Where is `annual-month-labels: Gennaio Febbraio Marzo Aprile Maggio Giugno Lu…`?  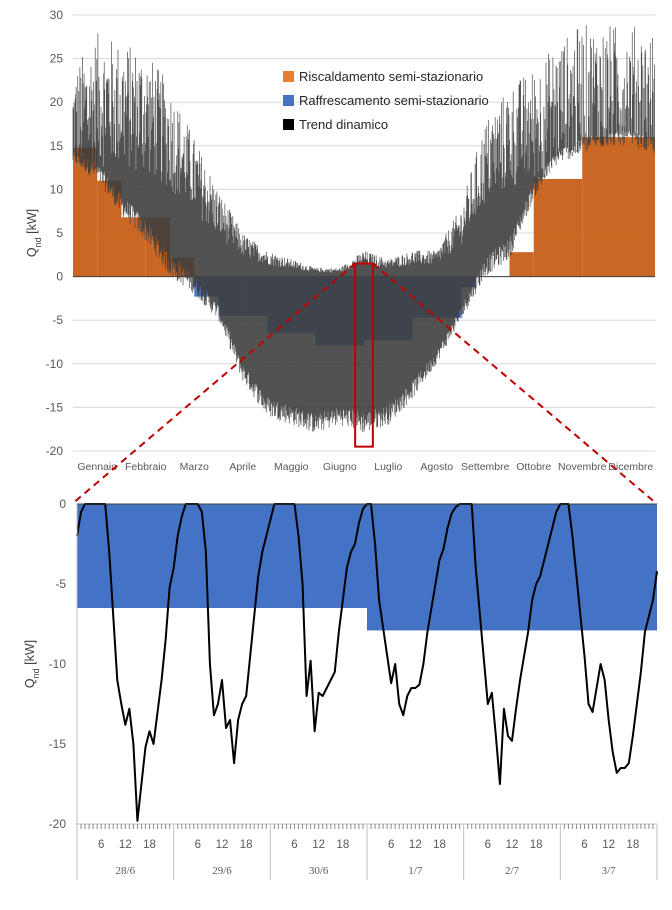 annual-month-labels: Gennaio Febbraio Marzo Aprile Maggio Giugno Lu… is located at coordinates (365, 467).